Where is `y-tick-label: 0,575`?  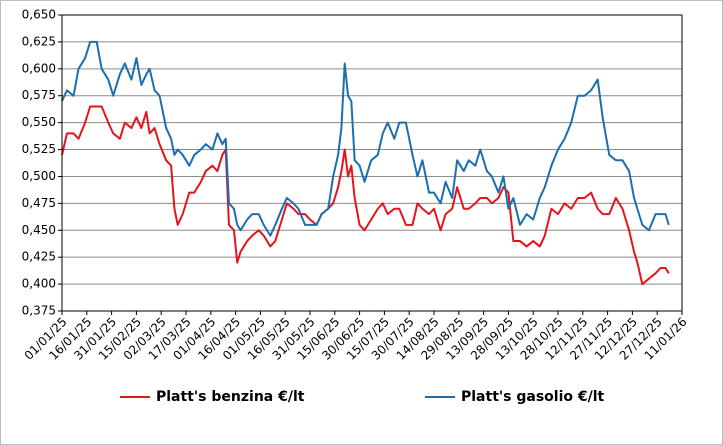 y-tick-label: 0,575 is located at coordinates (39, 95).